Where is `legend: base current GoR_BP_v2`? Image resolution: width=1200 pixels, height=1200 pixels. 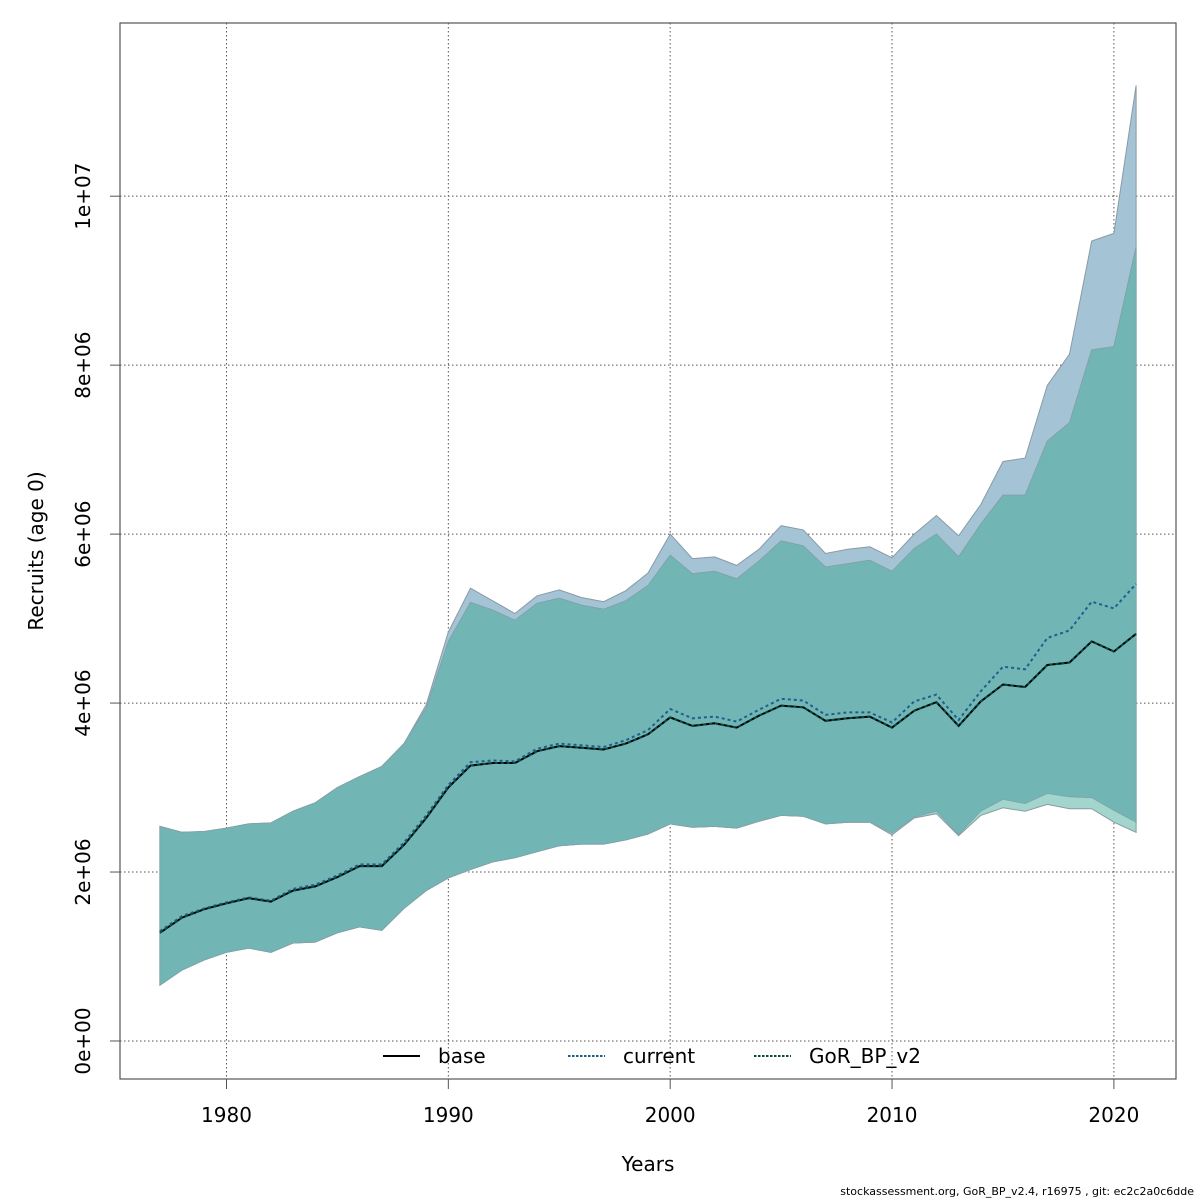
legend: base current GoR_BP_v2 is located at coordinates (652, 1056).